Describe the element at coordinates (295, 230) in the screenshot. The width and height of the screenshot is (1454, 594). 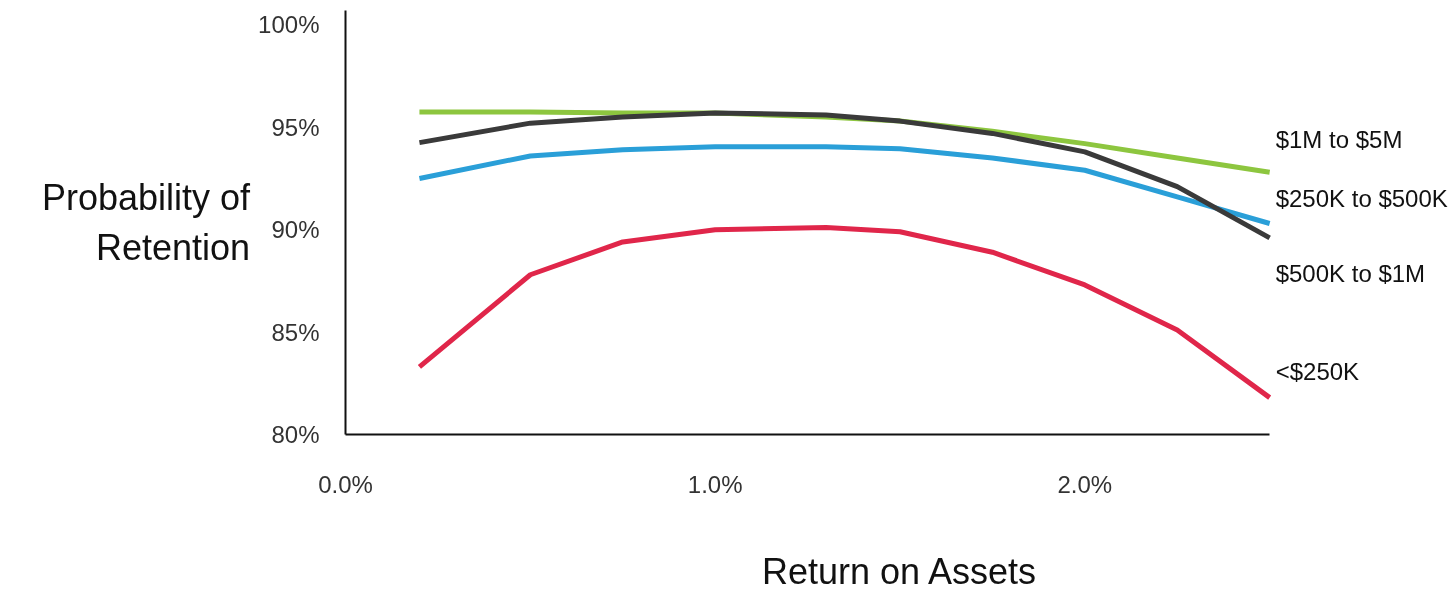
I see `y-tick-label: 90%` at that location.